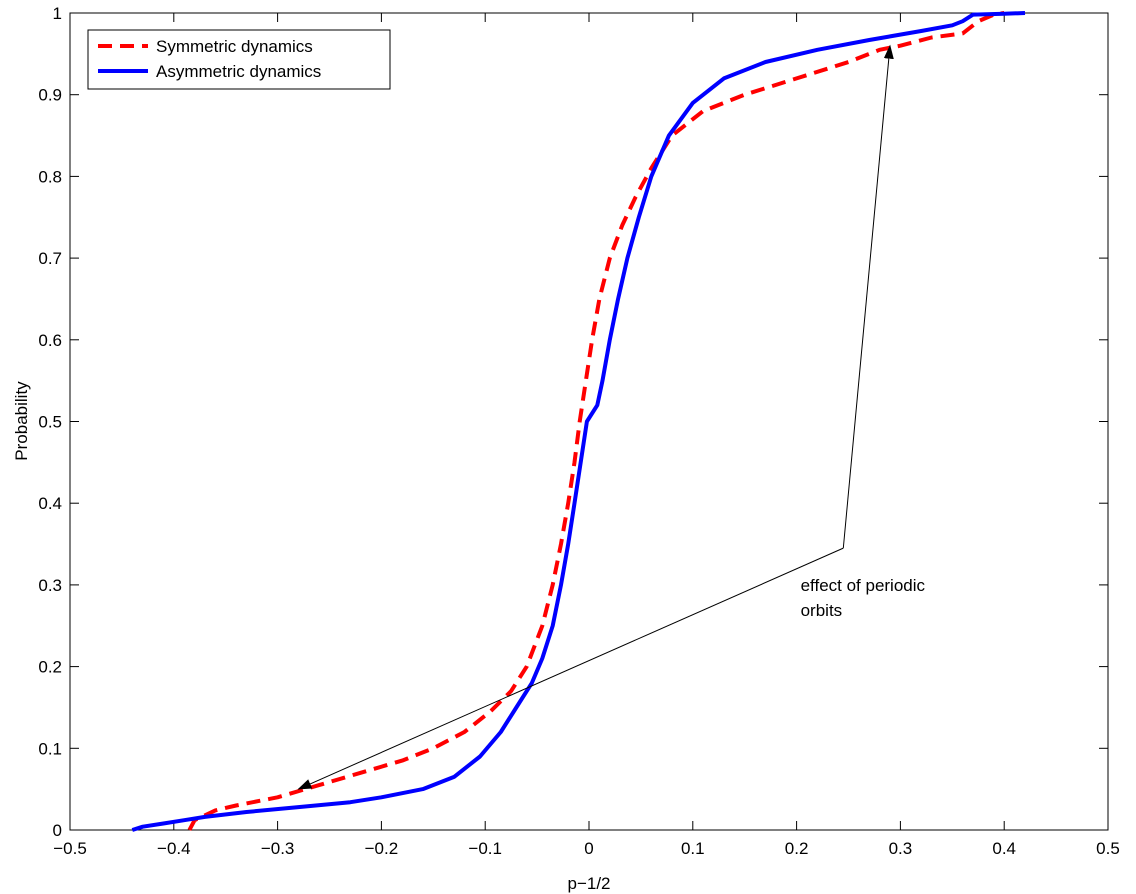 The width and height of the screenshot is (1136, 894). I want to click on x-tick-label: 0.2, so click(797, 848).